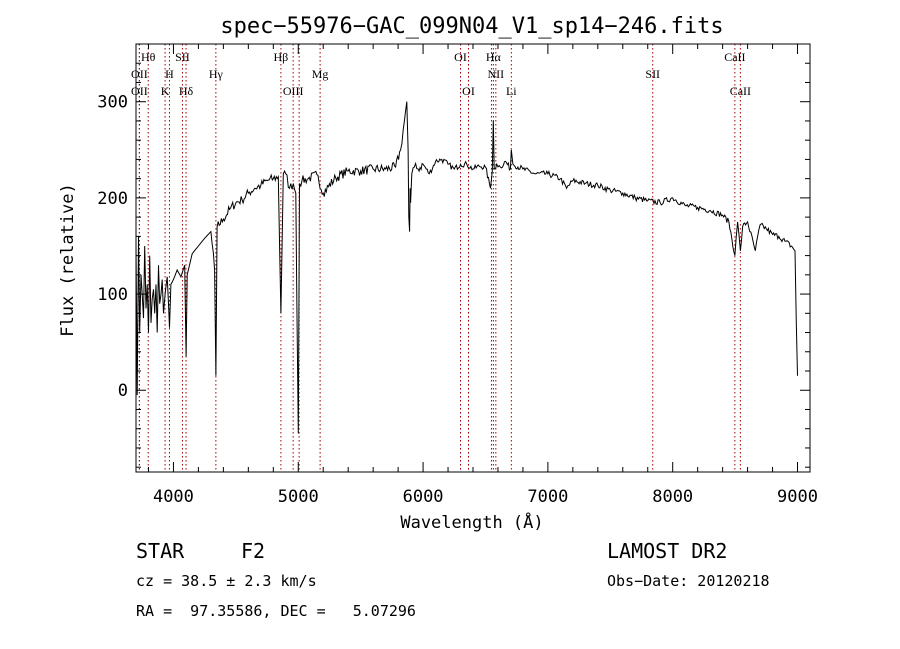 Image resolution: width=900 pixels, height=649 pixels. What do you see at coordinates (186, 91) in the screenshot?
I see `spectral-line-label: Hδ` at bounding box center [186, 91].